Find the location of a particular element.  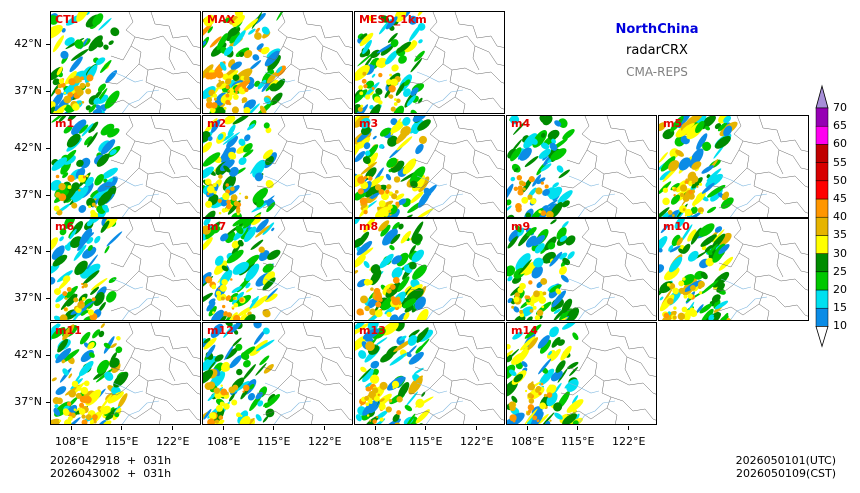

panel-label: CTL is located at coordinates (66, 19).